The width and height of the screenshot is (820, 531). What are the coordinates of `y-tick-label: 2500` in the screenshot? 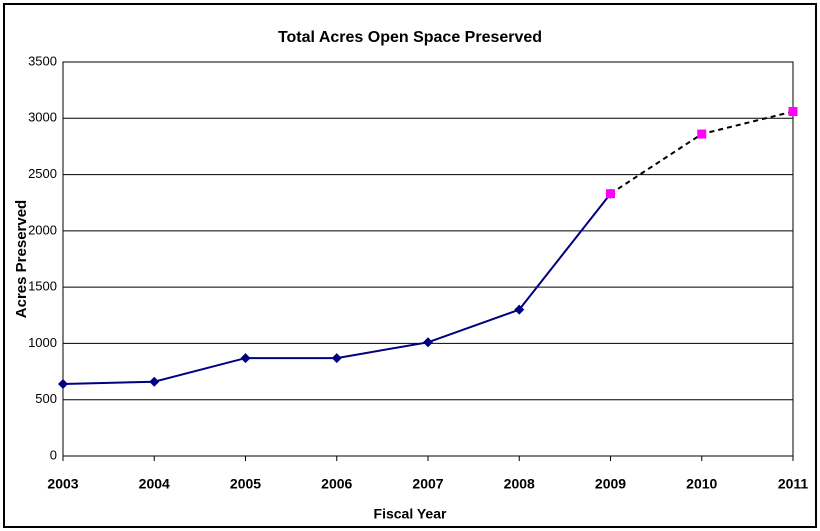 It's located at (42, 173).